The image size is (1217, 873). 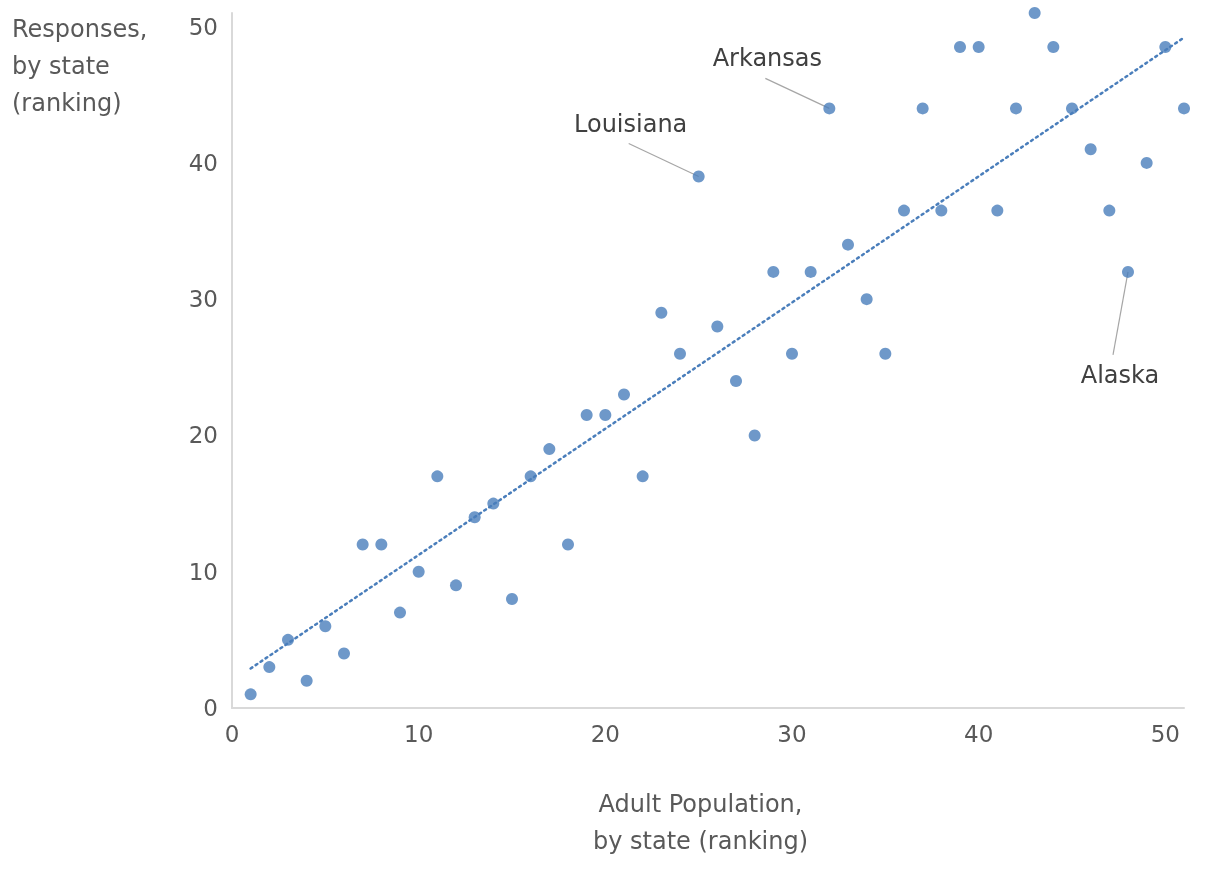 I want to click on annotation: Louisiana, so click(x=631, y=123).